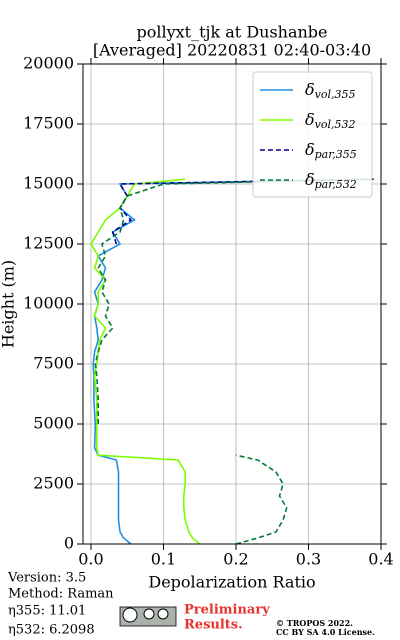  I want to click on legend-label: δpar,532, so click(331, 181).